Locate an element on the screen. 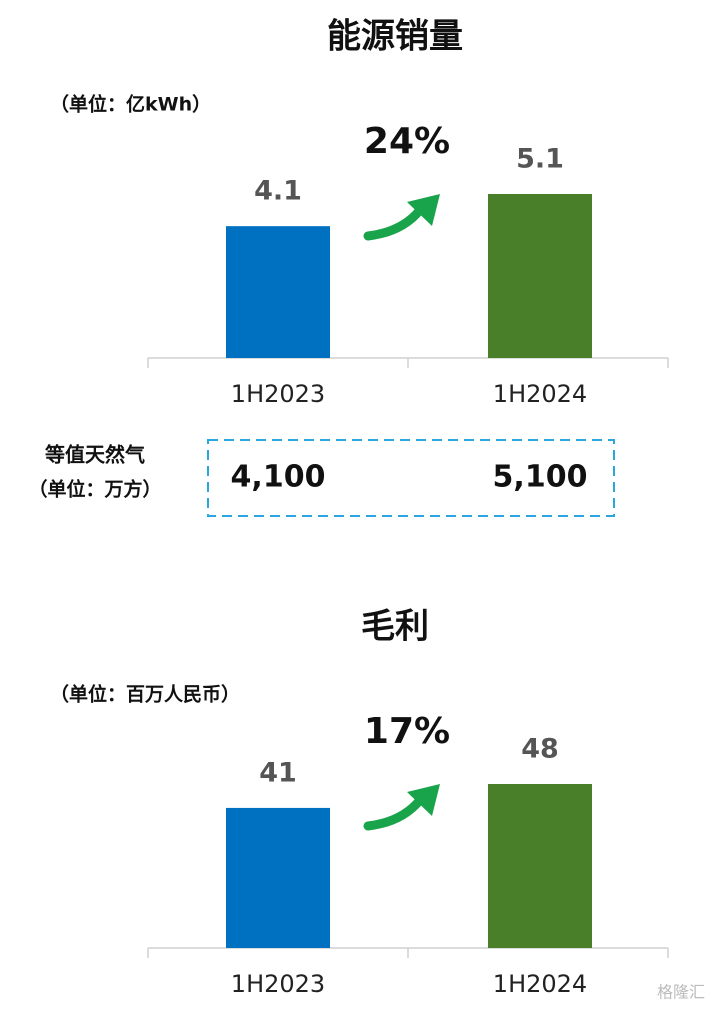 This screenshot has width=720, height=1012. growth-annotation: 24% is located at coordinates (407, 141).